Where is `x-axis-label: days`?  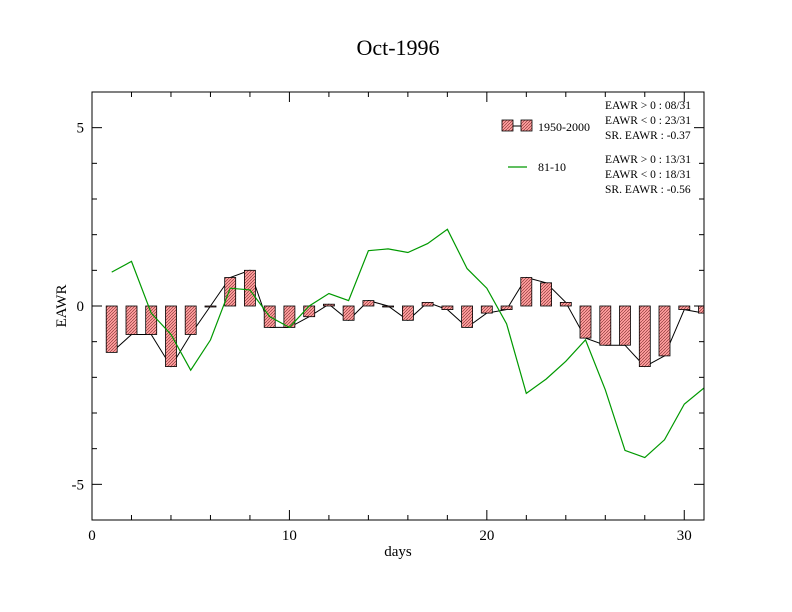
x-axis-label: days is located at coordinates (398, 552).